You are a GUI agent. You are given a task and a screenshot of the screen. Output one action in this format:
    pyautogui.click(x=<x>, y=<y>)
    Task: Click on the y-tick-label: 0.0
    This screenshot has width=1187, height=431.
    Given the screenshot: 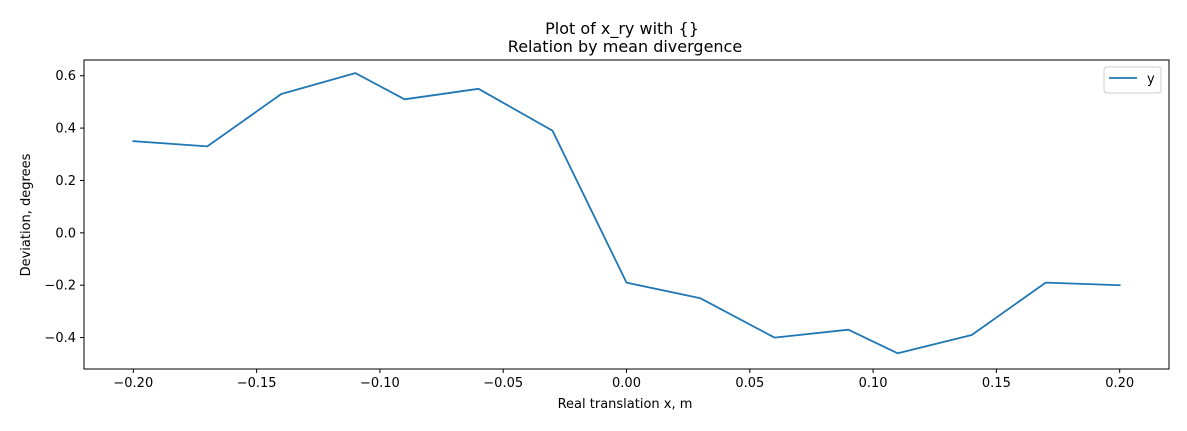 What is the action you would take?
    pyautogui.click(x=65, y=233)
    